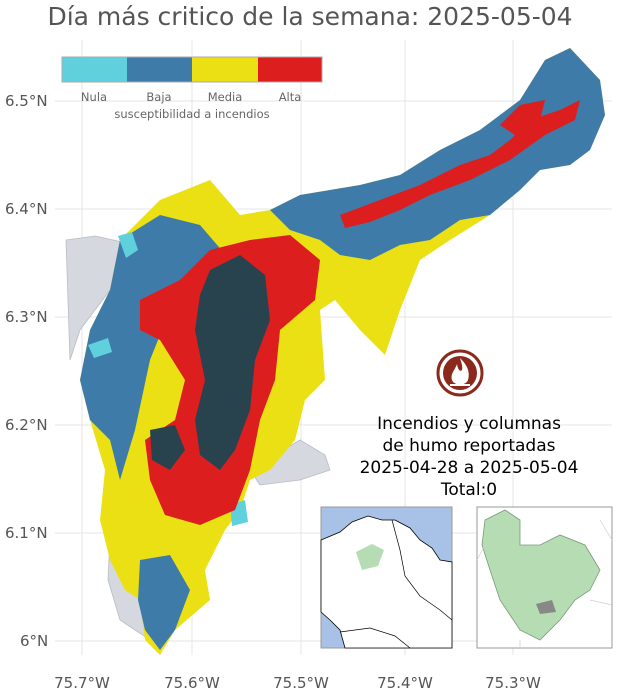 The image size is (620, 696). What do you see at coordinates (26, 425) in the screenshot?
I see `y-tick-label: 6.2°N` at bounding box center [26, 425].